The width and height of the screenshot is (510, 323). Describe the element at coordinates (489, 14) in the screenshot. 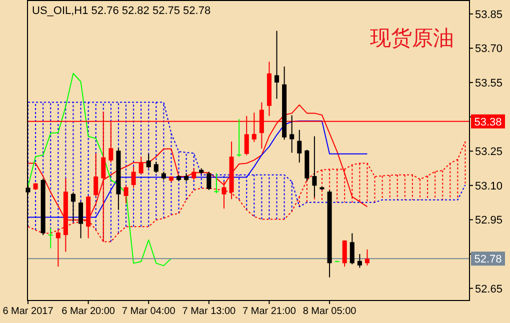

I see `y-tick-label: 53.85` at that location.